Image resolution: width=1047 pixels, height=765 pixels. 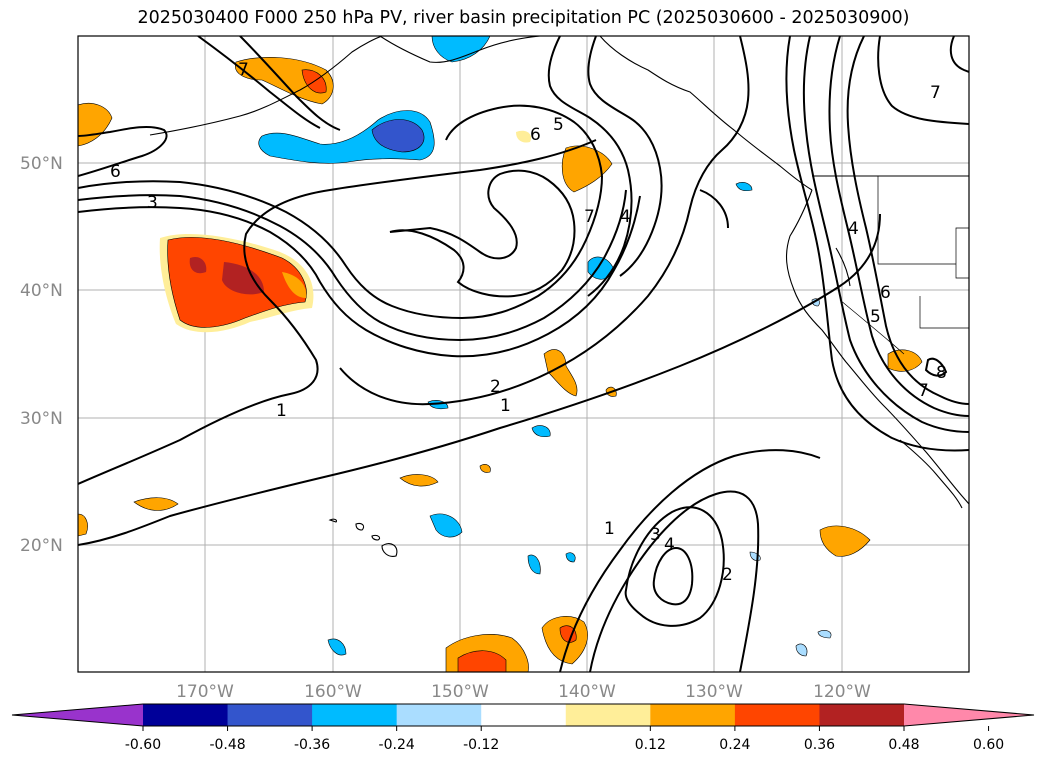 I want to click on contour-label: 8, so click(x=941, y=373).